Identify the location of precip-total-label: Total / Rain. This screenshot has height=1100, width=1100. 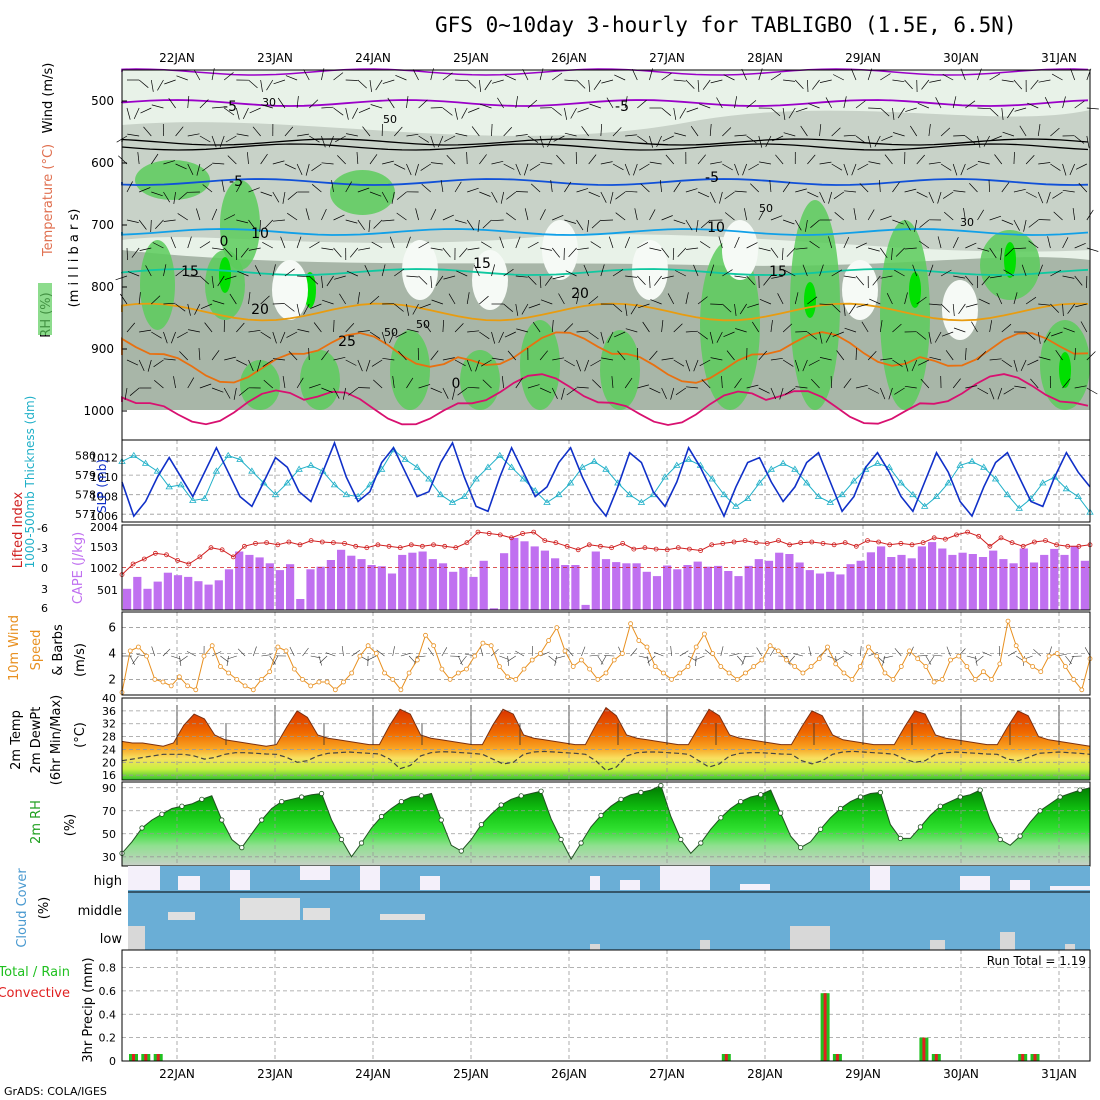
(35, 972).